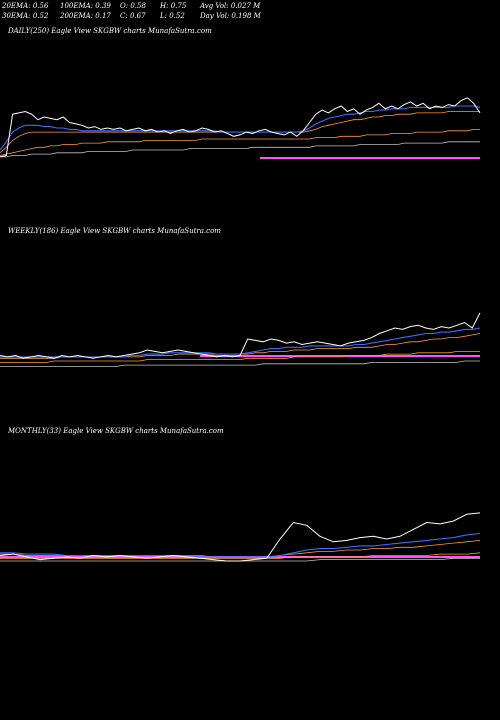  I want to click on monthly-chart, so click(240, 537).